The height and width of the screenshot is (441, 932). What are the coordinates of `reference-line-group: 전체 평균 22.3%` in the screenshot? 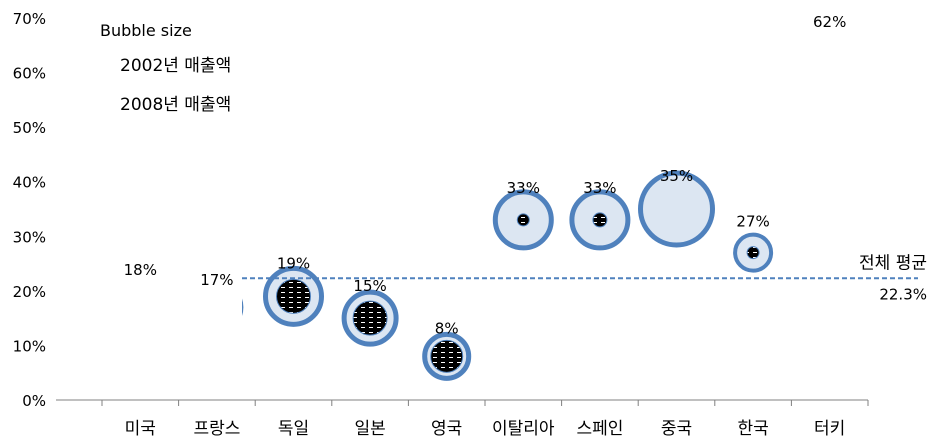 It's located at (584, 278).